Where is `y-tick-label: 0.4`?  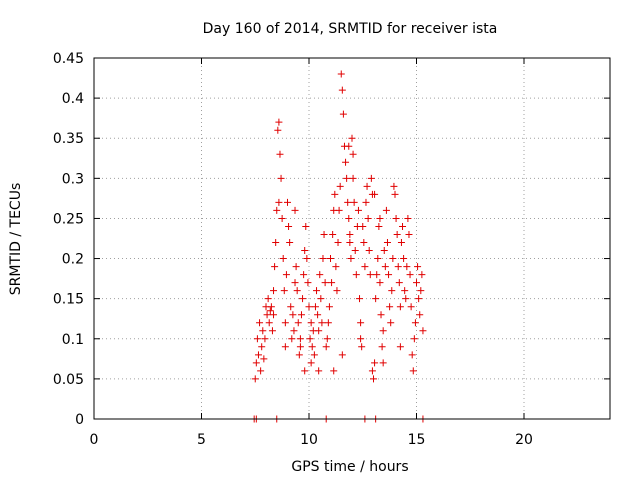 y-tick-label: 0.4 is located at coordinates (73, 99).